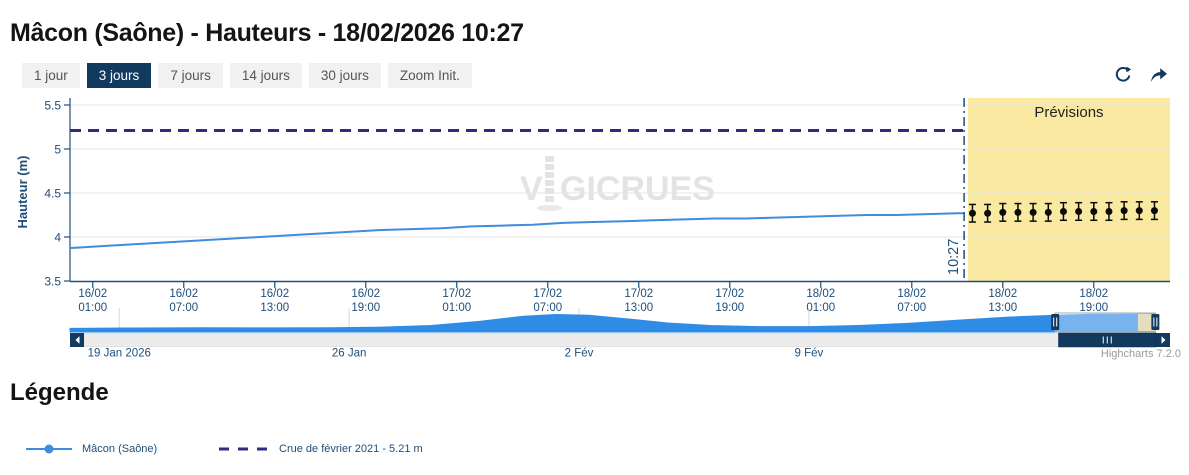 This screenshot has height=475, width=1189. I want to click on x-tick-label: 17/02 13:00, so click(638, 301).